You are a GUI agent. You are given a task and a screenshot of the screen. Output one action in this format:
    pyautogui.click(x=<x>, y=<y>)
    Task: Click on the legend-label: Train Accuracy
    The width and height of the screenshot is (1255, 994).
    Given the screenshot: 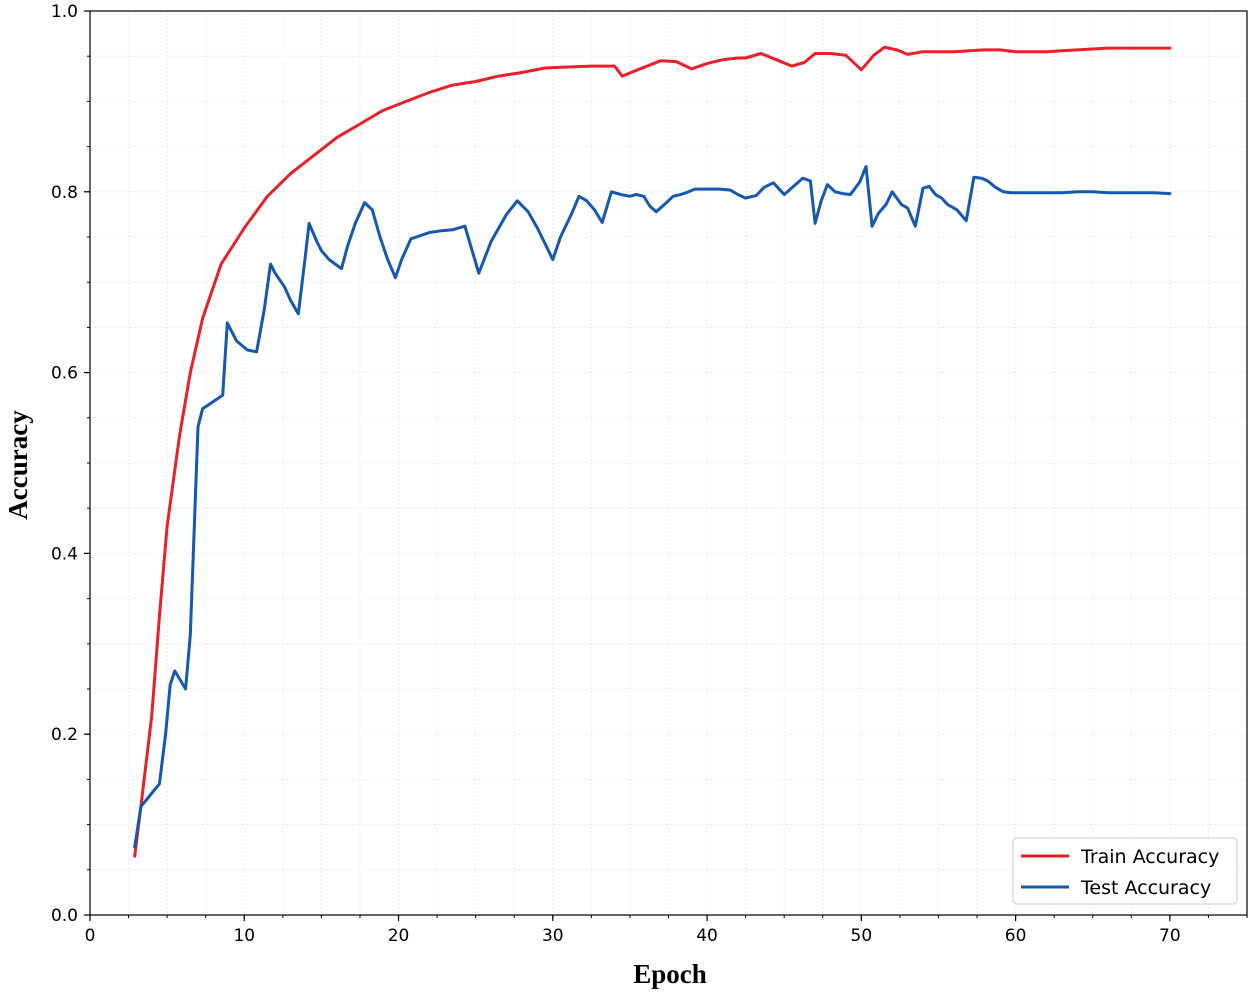 What is the action you would take?
    pyautogui.click(x=1149, y=857)
    